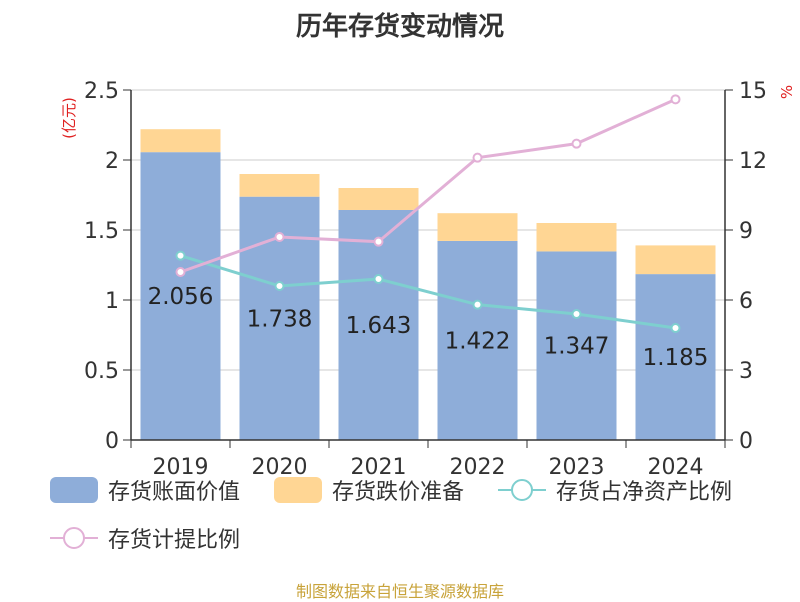  Describe the element at coordinates (181, 467) in the screenshot. I see `x-tick-label: 2019` at that location.